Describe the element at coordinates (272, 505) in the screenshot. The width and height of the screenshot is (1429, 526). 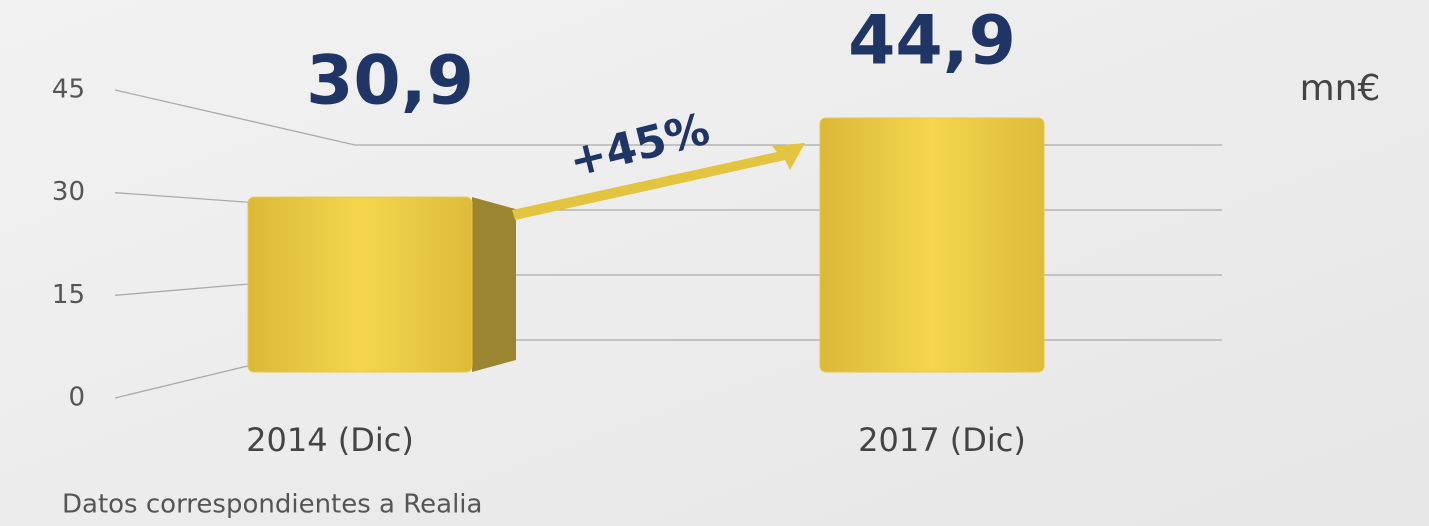
I see `note: Datos correspondientes a Realia` at that location.